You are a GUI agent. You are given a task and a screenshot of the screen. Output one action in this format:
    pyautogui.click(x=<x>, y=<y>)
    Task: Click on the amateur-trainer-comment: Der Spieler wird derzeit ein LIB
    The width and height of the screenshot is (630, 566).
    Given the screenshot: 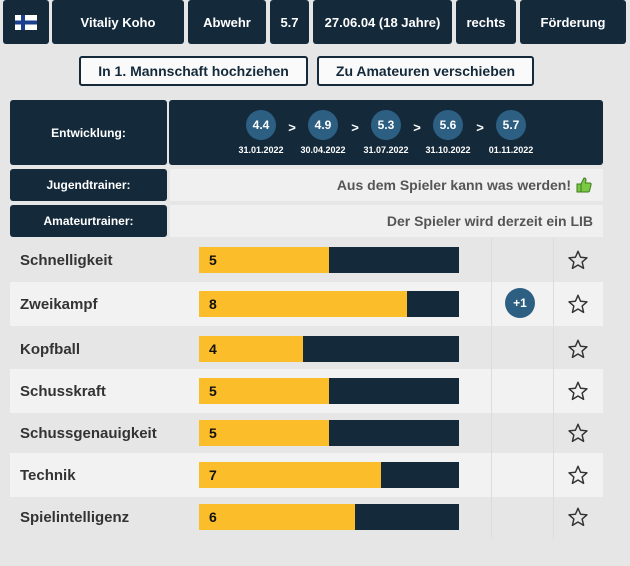 What is the action you would take?
    pyautogui.click(x=386, y=221)
    